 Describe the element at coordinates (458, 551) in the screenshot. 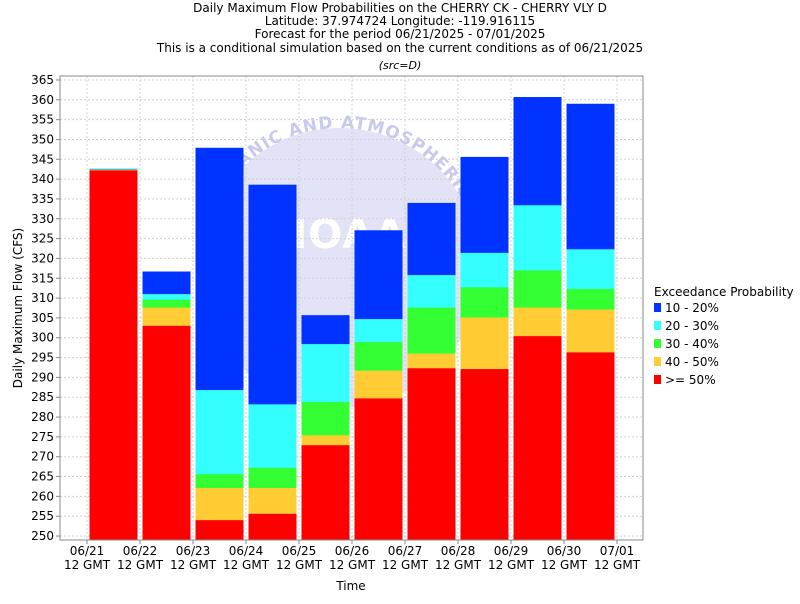

I see `x-tick-label-date: 06/28` at that location.